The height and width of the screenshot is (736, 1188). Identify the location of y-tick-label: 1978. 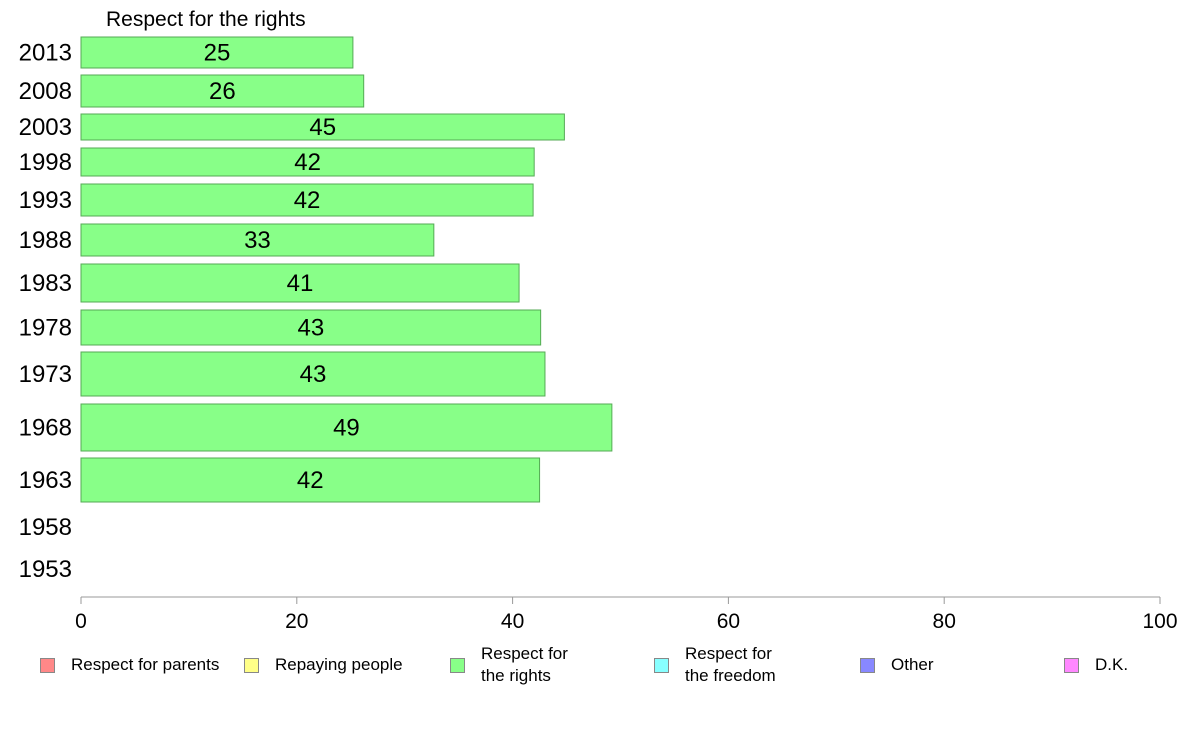
(45, 328).